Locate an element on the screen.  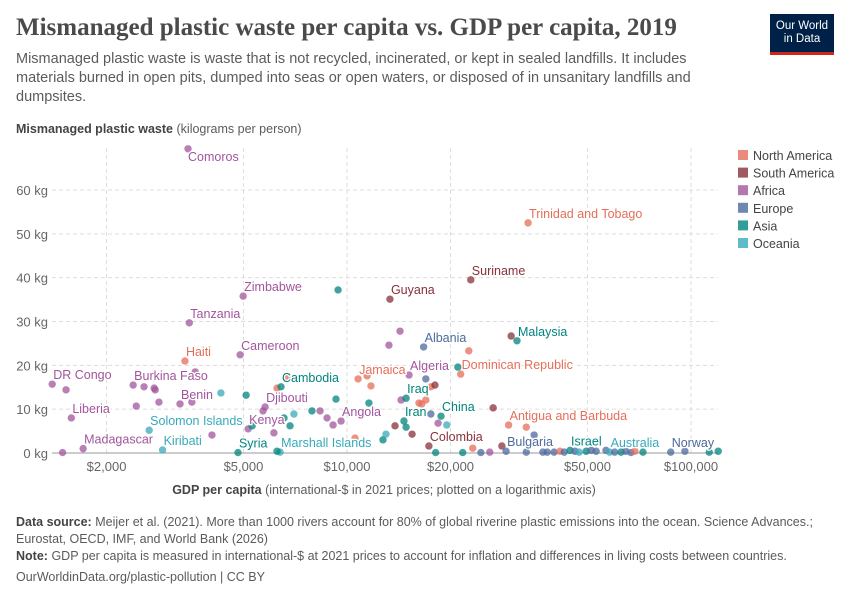
note-label: Note: is located at coordinates (32, 556).